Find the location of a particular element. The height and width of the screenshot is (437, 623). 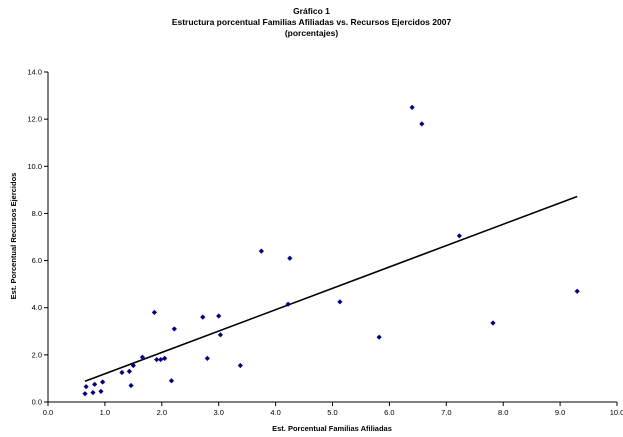

y-axis-label: Est. Porcentual Recursos Ejercidos is located at coordinates (13, 236).